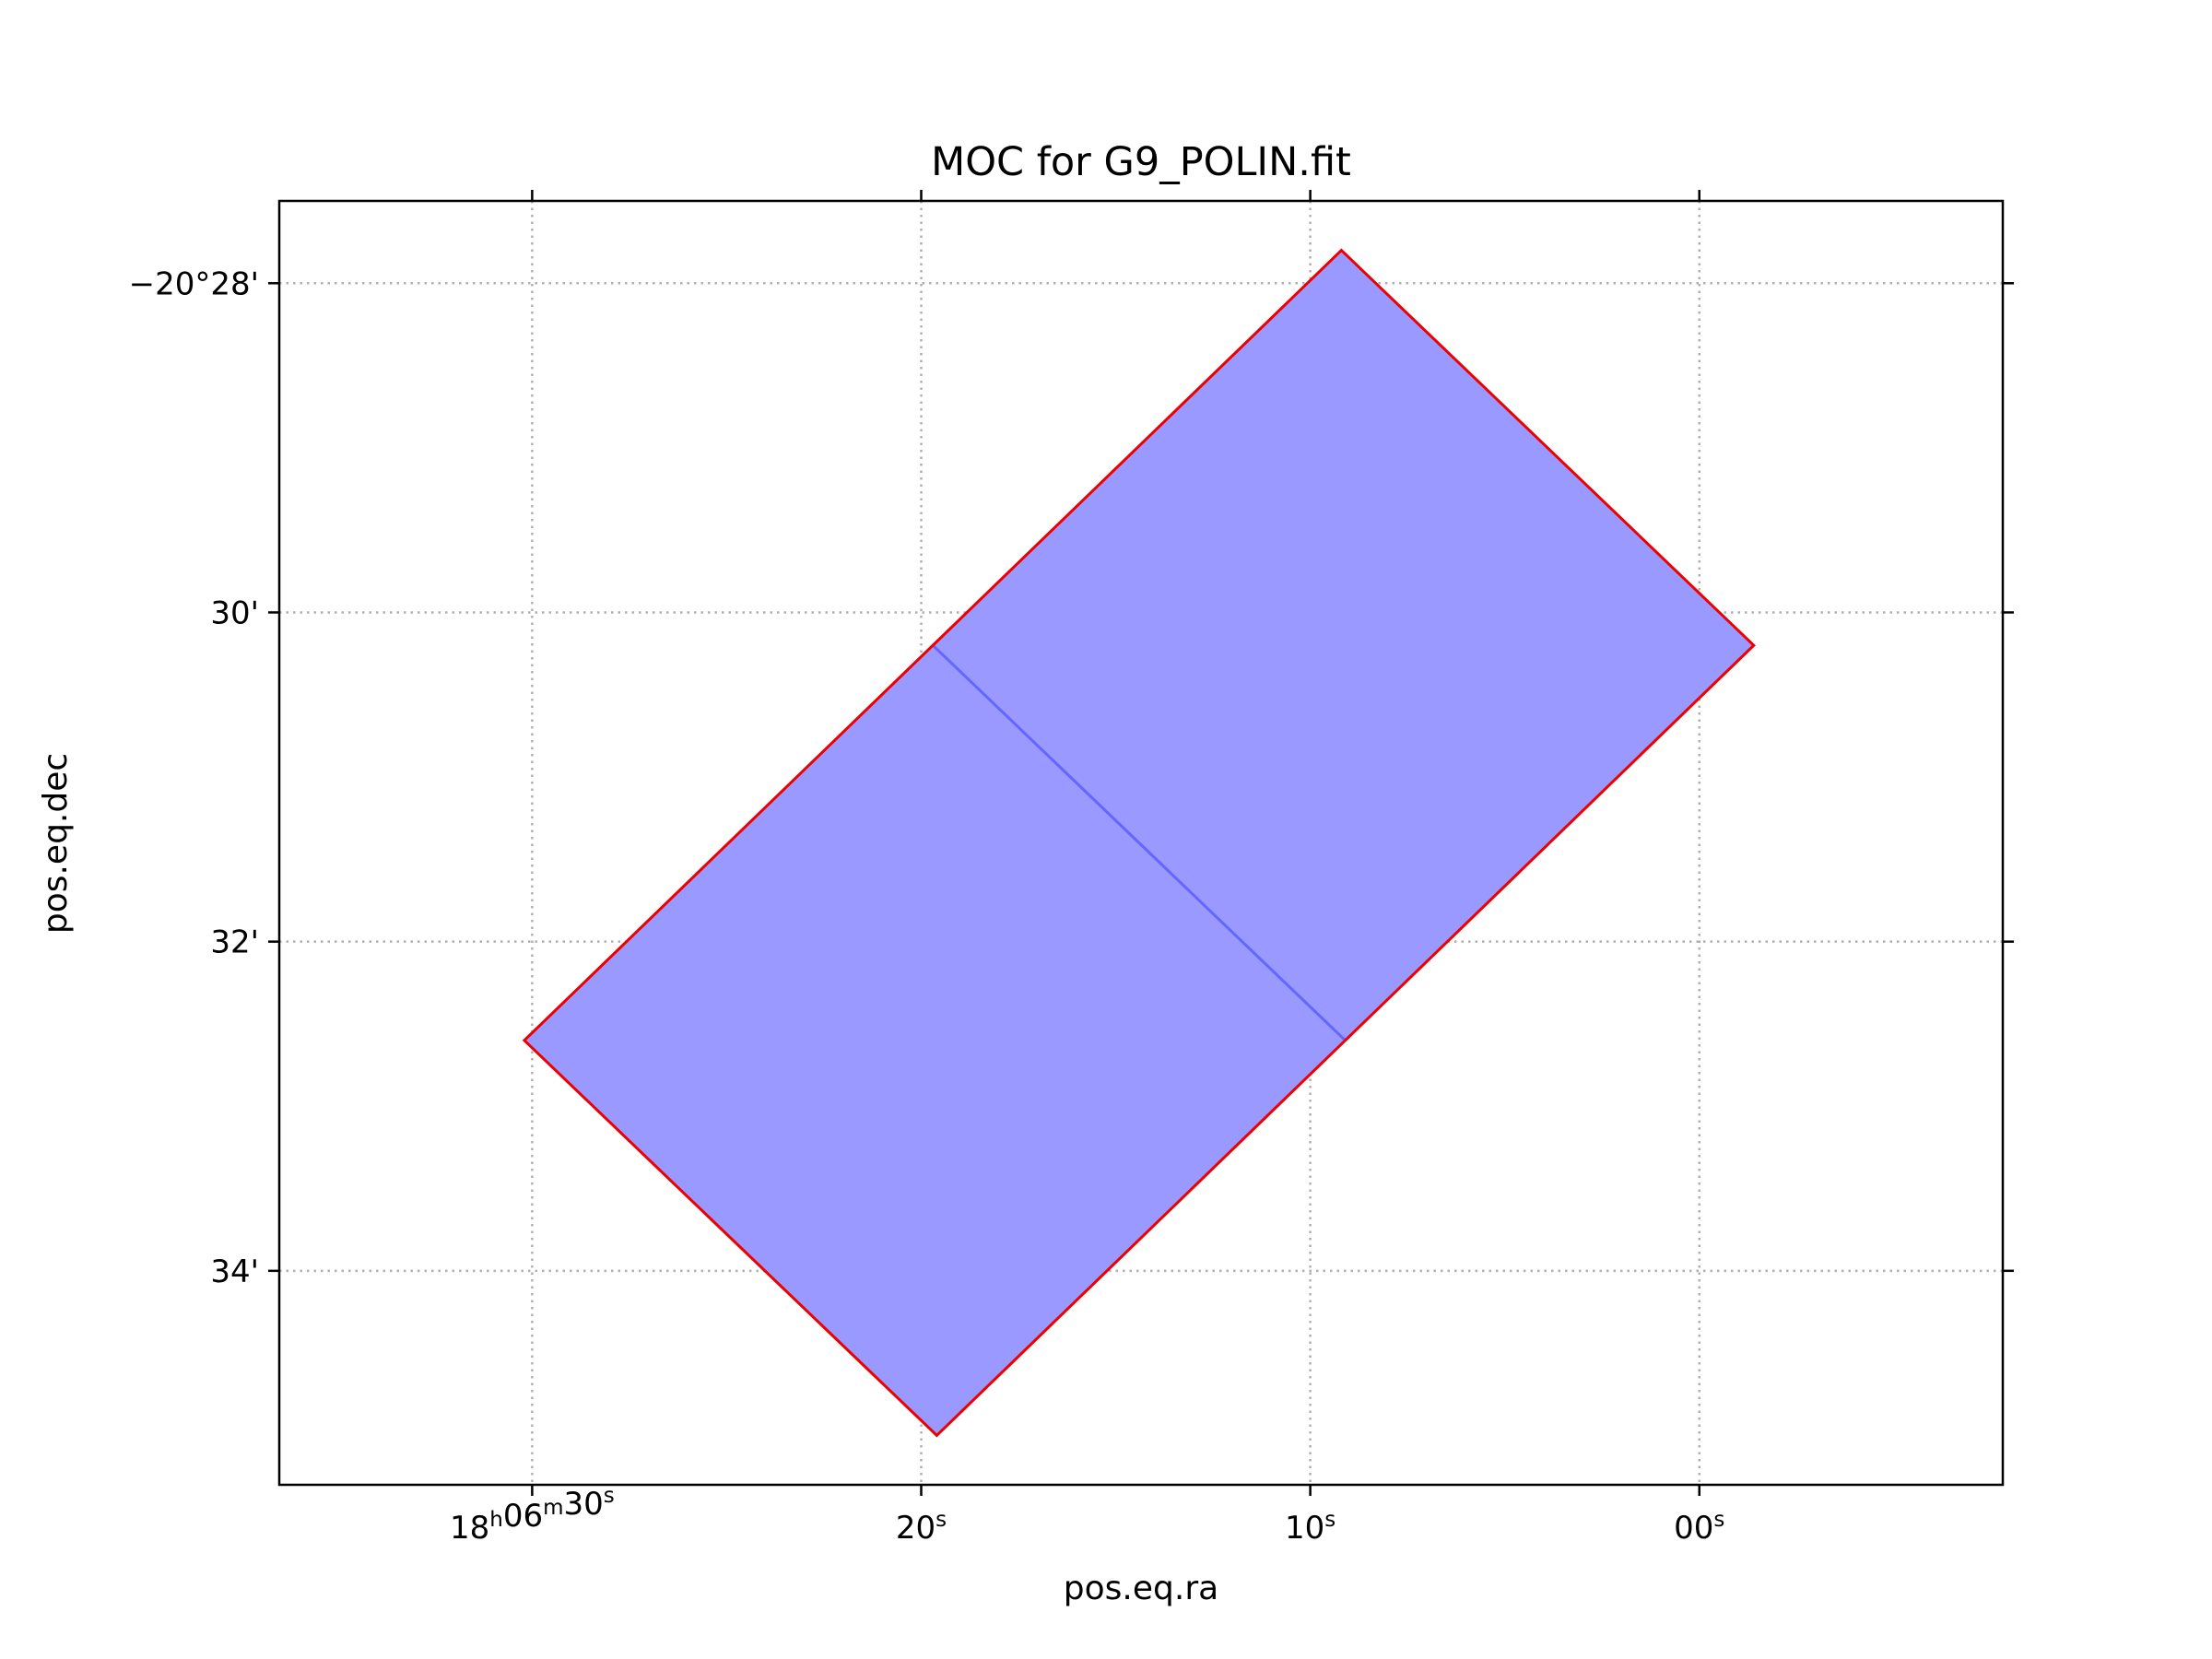  Describe the element at coordinates (234, 942) in the screenshot. I see `y-tick-label-2: 32'` at that location.